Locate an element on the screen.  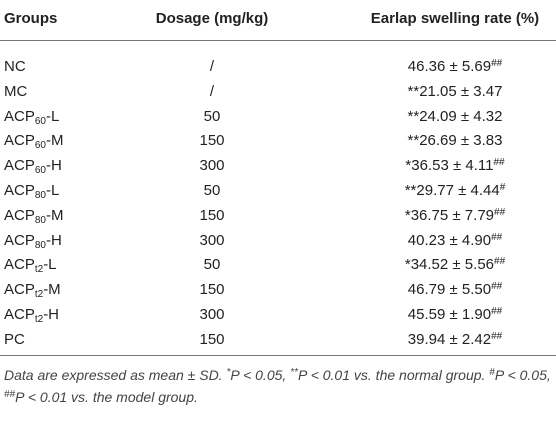
rate-cell: **26.69 ± 3.83 is located at coordinates (430, 141).